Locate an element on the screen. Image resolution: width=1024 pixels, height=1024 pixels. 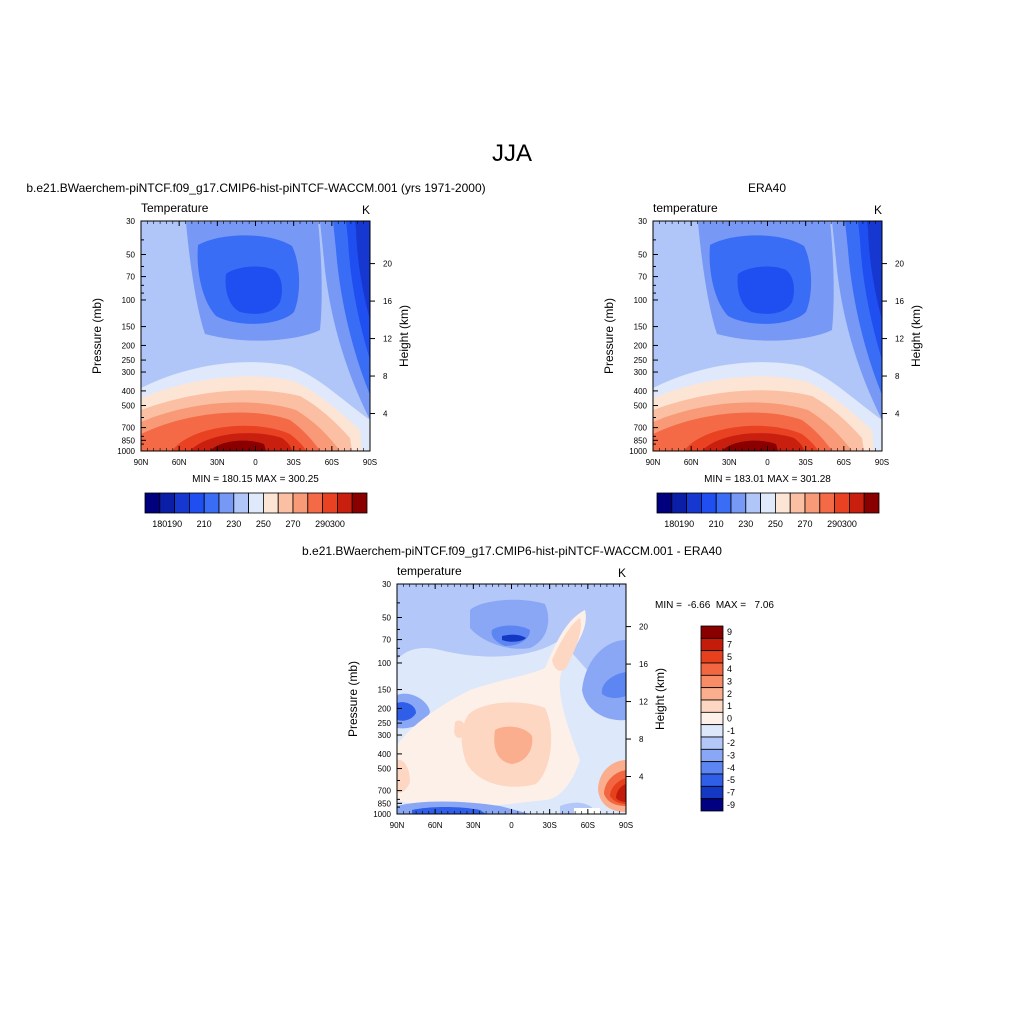
colorbar-label: 300 is located at coordinates (337, 524).